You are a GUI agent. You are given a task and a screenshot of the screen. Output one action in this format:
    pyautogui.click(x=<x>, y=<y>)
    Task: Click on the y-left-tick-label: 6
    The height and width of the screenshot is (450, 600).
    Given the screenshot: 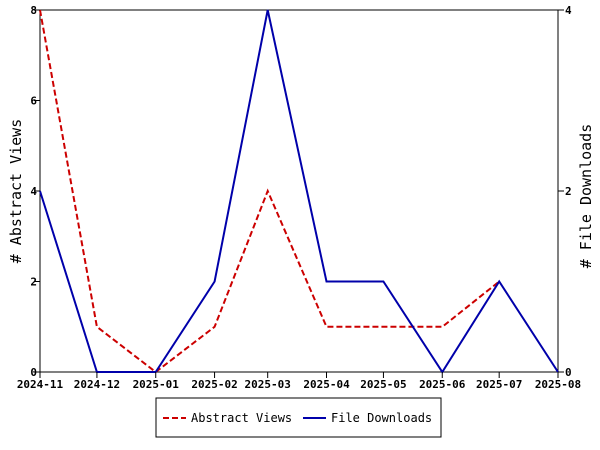 What is the action you would take?
    pyautogui.click(x=33, y=101)
    